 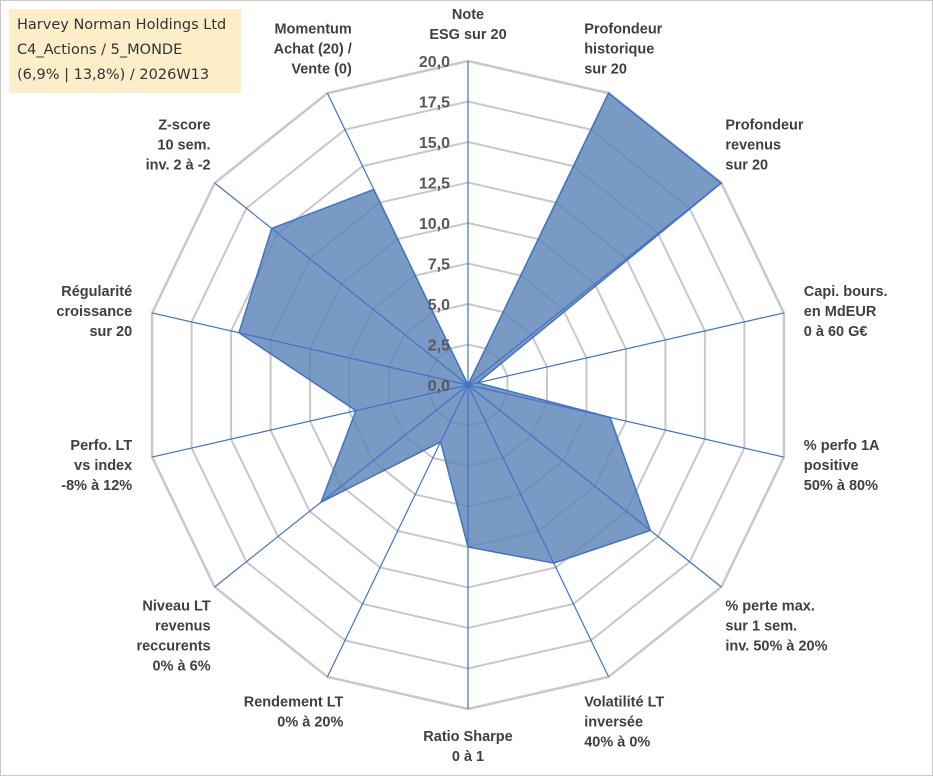 What do you see at coordinates (761, 627) in the screenshot?
I see `axis-label-line: sur 1 sem.` at bounding box center [761, 627].